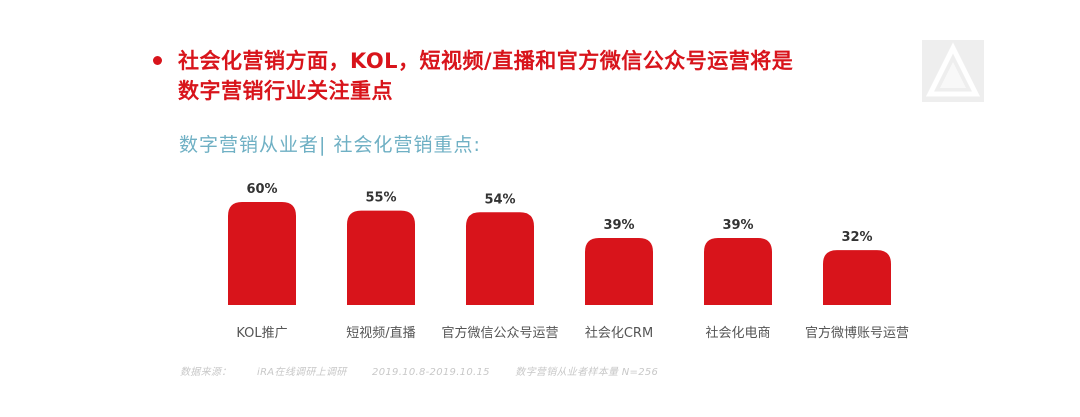 The image size is (1080, 417). I want to click on chart-title: 数字营销从业者| 社会化营销重点:, so click(330, 145).